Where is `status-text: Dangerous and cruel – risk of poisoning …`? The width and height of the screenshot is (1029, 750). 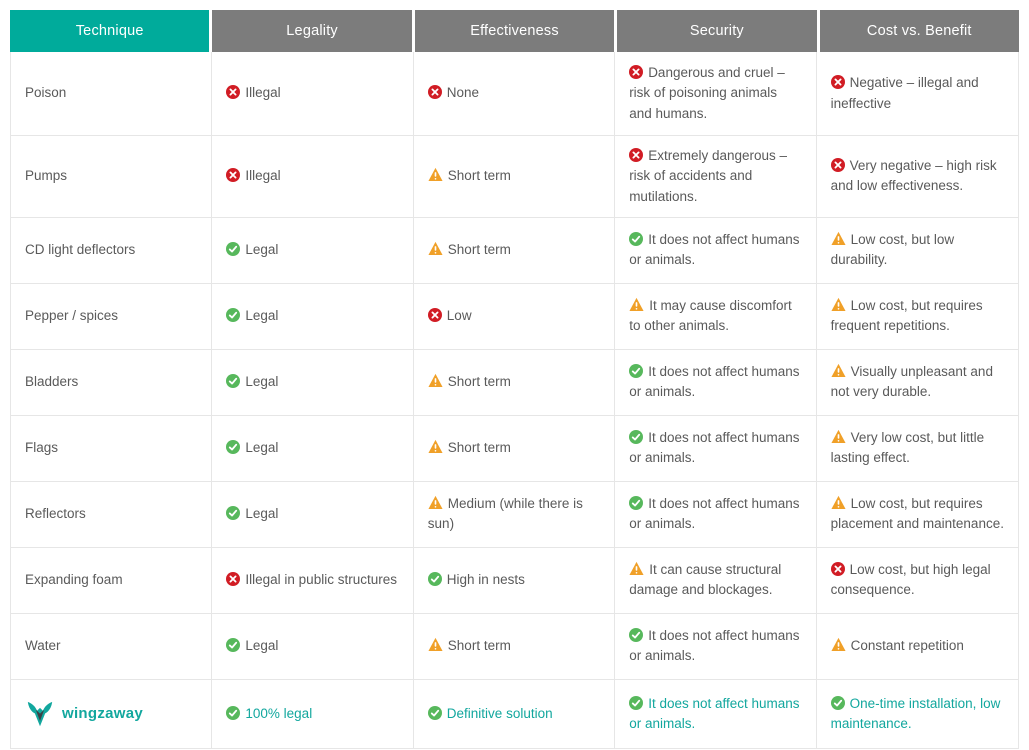
status-text: Dangerous and cruel – risk of poisoning … is located at coordinates (707, 93).